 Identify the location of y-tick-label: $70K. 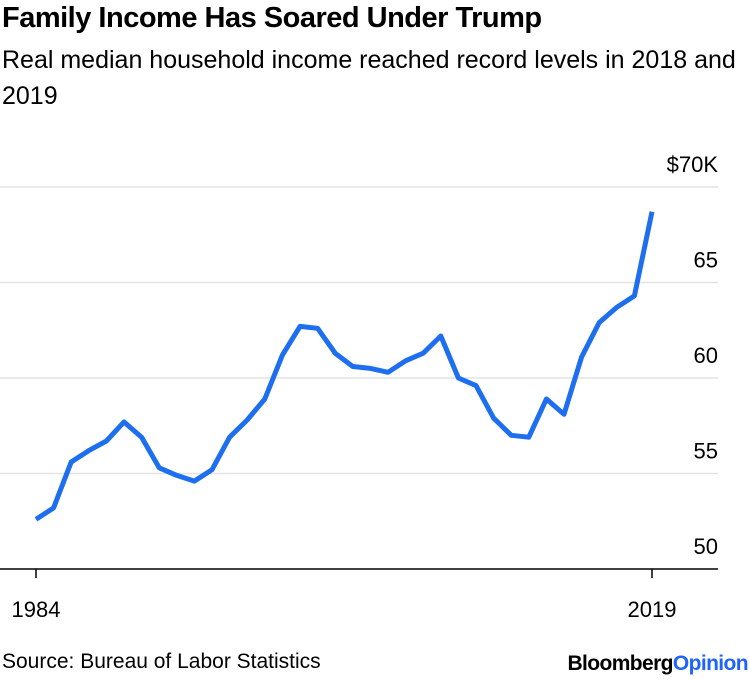
(693, 164).